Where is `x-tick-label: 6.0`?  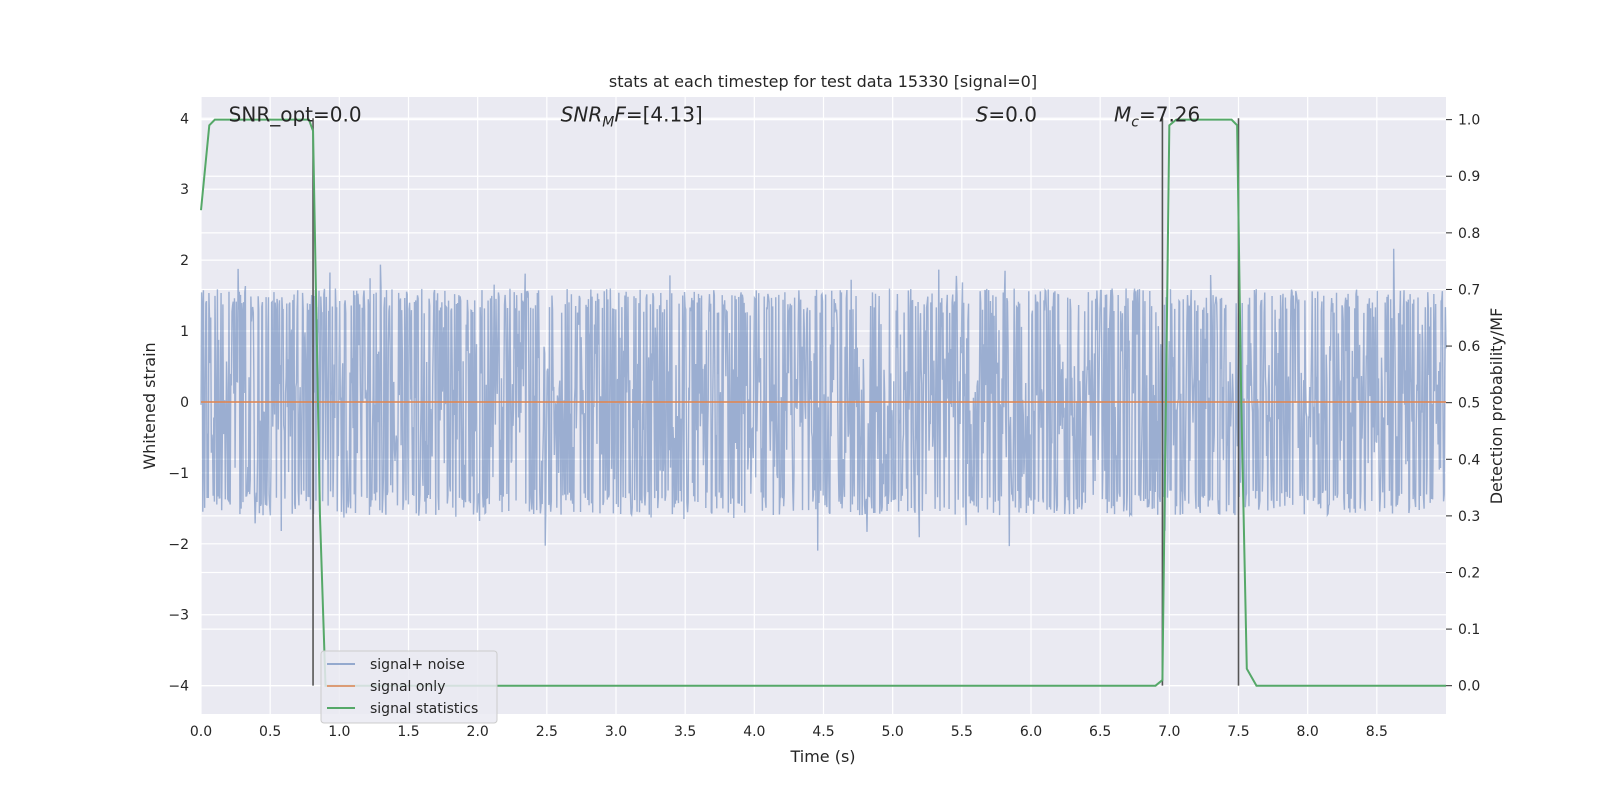 x-tick-label: 6.0 is located at coordinates (1031, 732).